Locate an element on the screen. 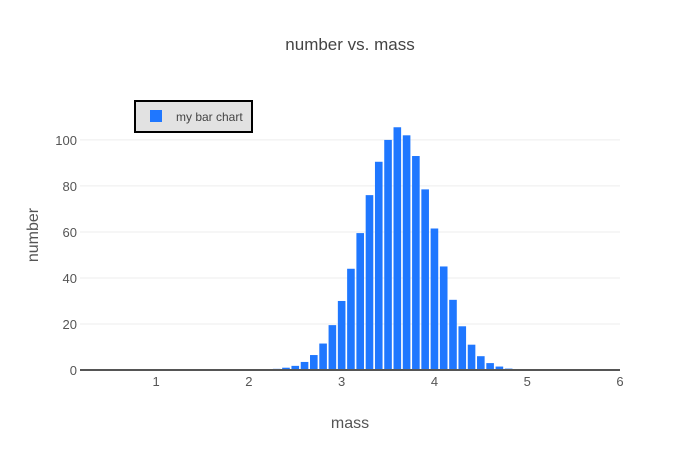 The width and height of the screenshot is (700, 450). legend-swatch is located at coordinates (156, 116).